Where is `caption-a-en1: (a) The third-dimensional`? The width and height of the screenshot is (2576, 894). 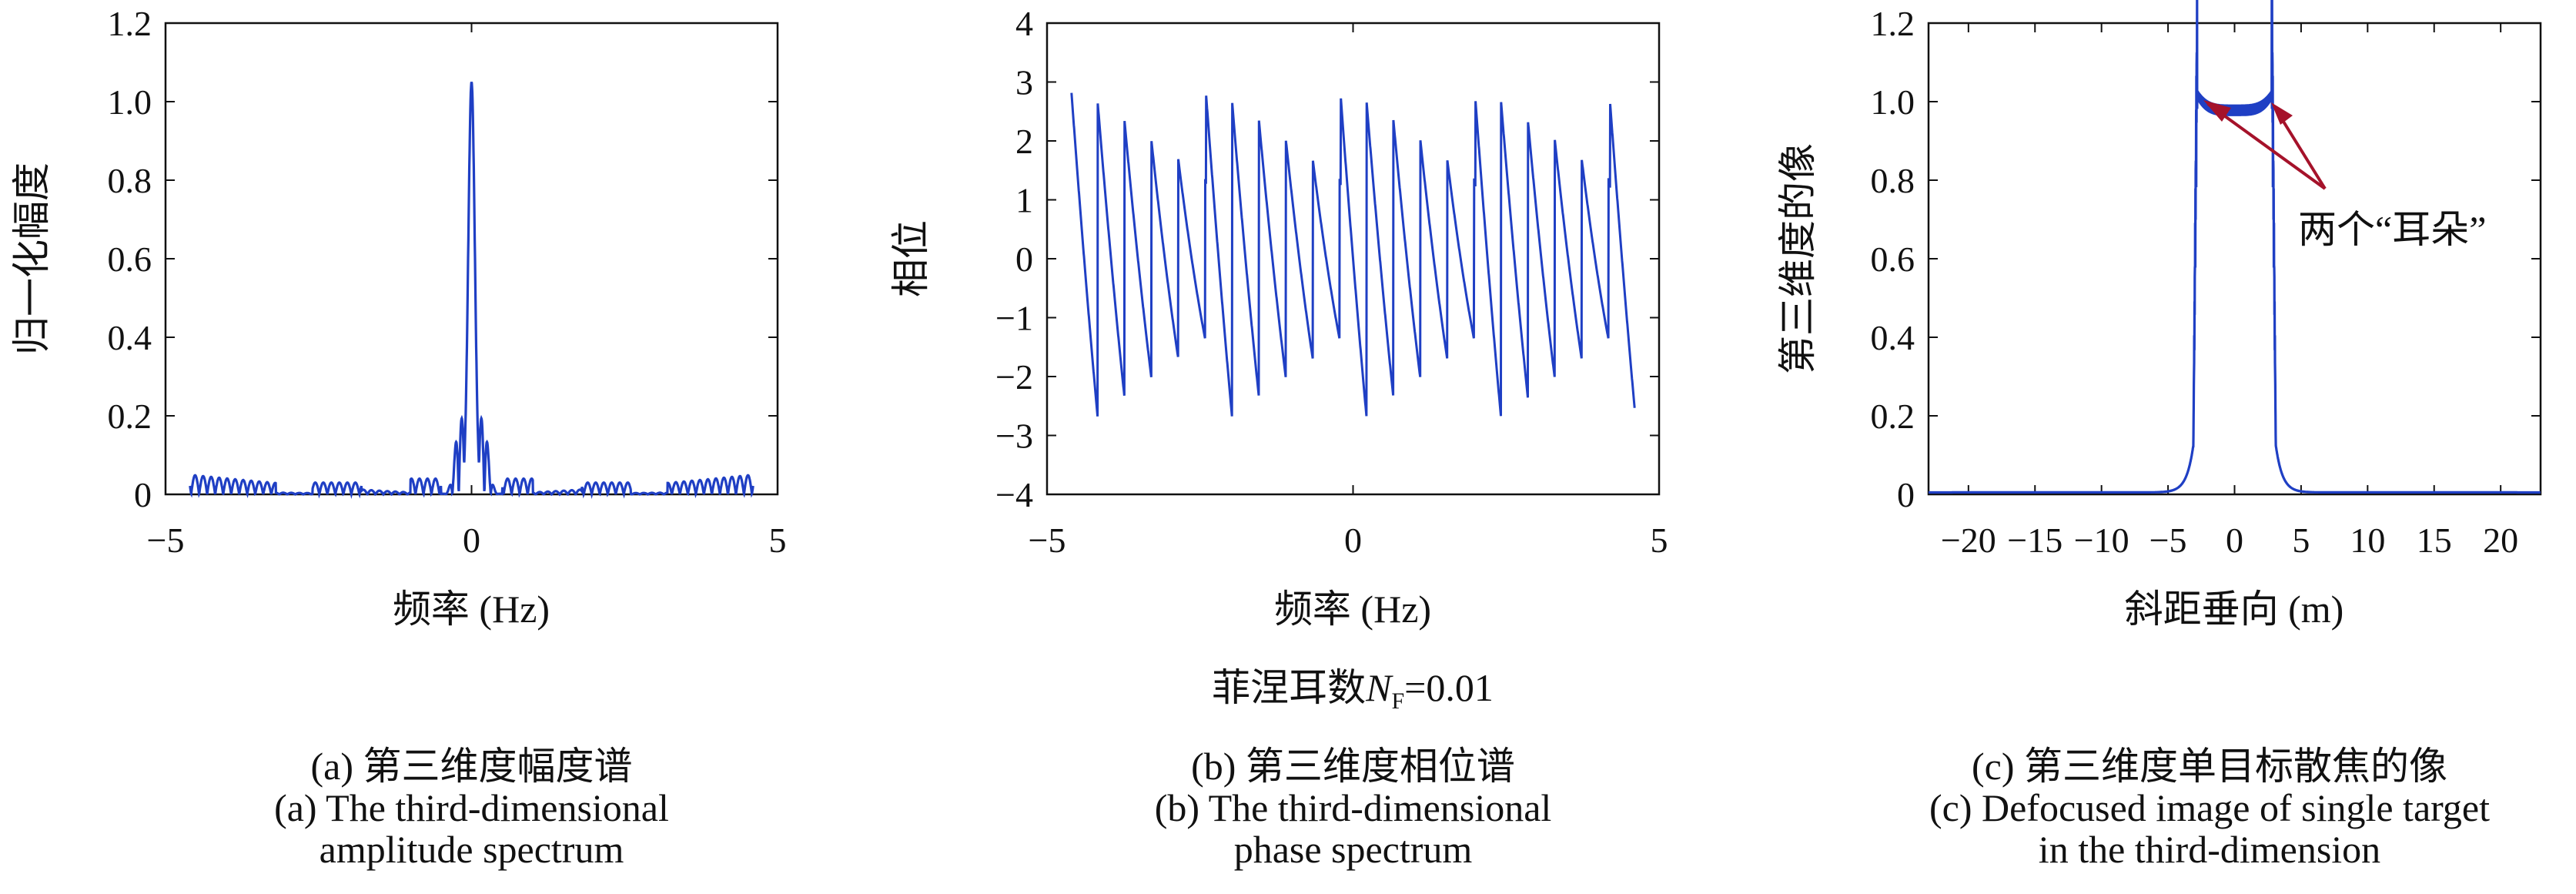
caption-a-en1: (a) The third-dimensional is located at coordinates (471, 807).